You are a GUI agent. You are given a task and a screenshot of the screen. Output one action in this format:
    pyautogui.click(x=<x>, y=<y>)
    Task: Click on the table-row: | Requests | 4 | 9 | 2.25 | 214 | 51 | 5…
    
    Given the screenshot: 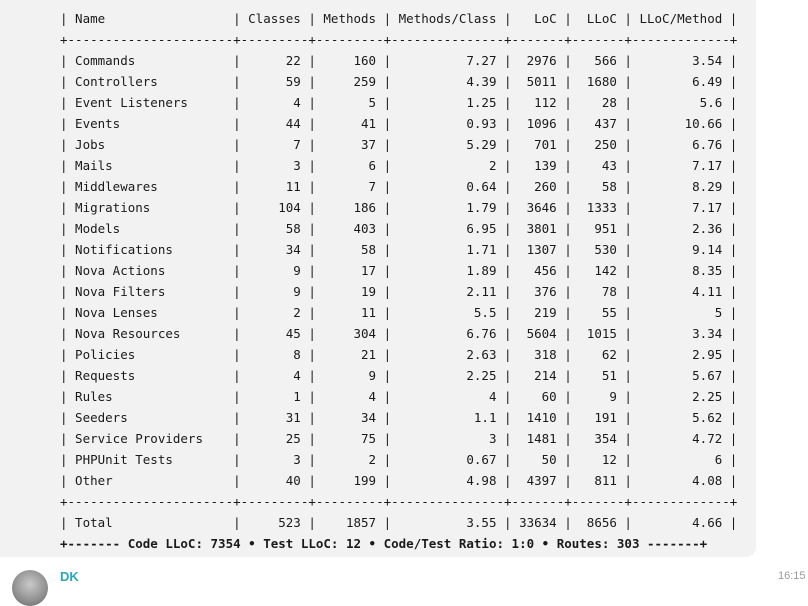 What is the action you would take?
    pyautogui.click(x=399, y=375)
    